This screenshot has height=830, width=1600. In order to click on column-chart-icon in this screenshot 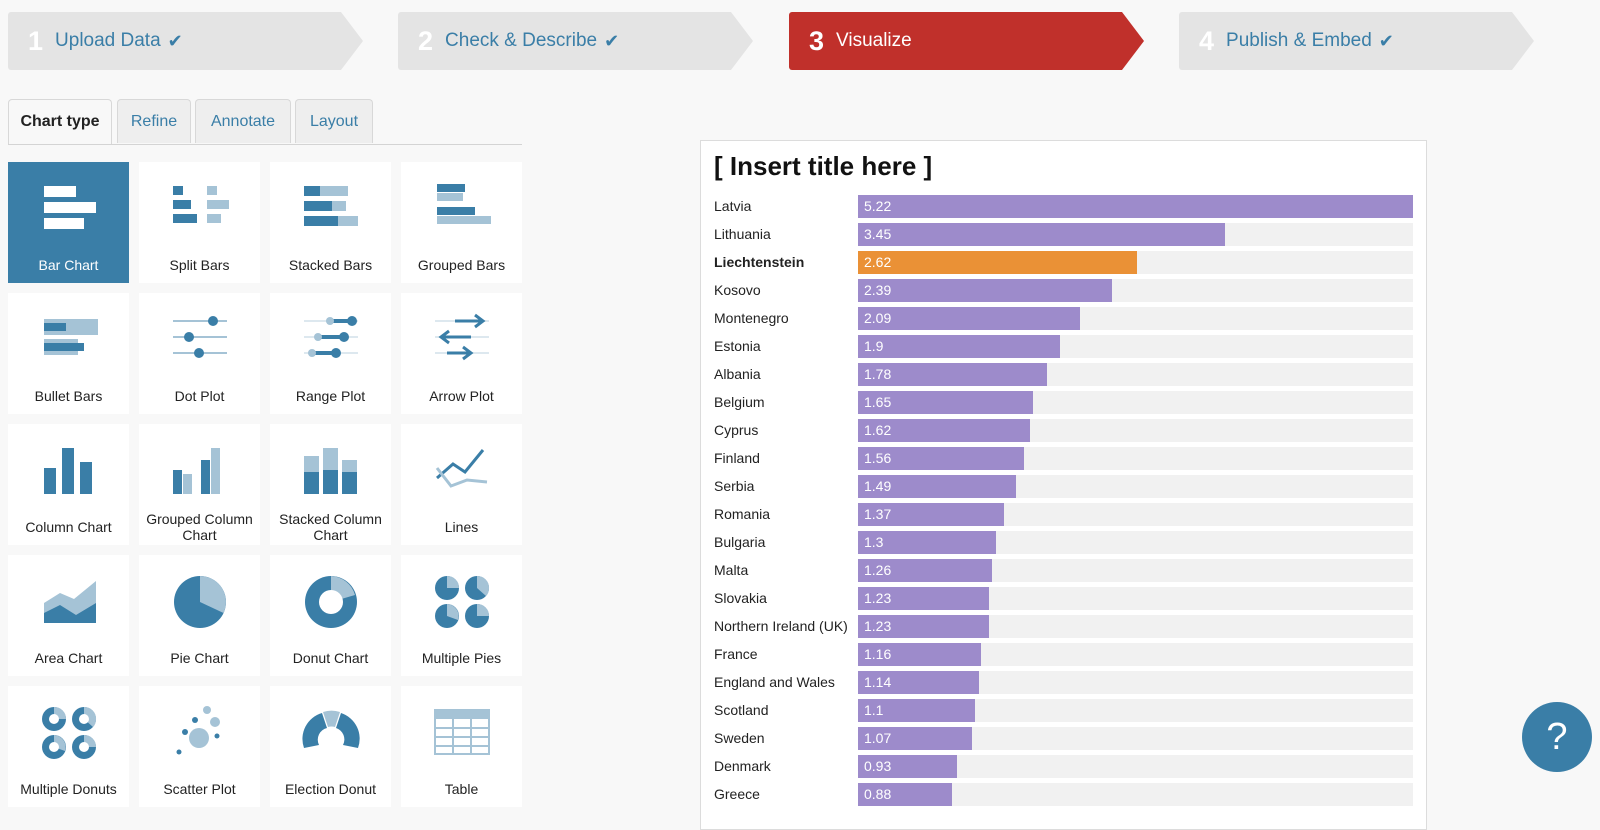, I will do `click(67, 471)`.